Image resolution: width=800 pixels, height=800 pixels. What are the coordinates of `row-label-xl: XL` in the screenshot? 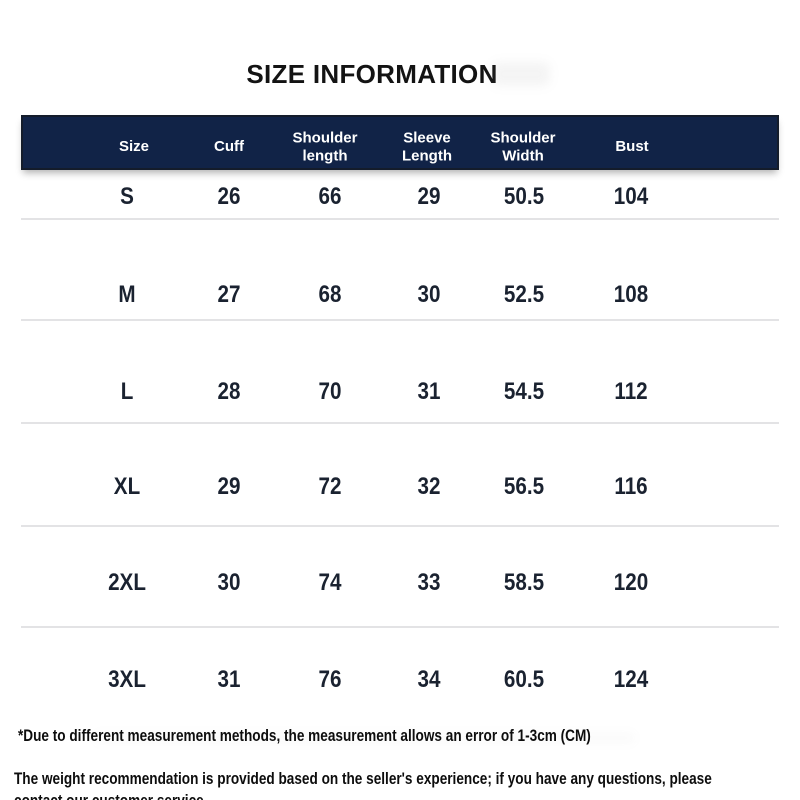 It's located at (127, 486).